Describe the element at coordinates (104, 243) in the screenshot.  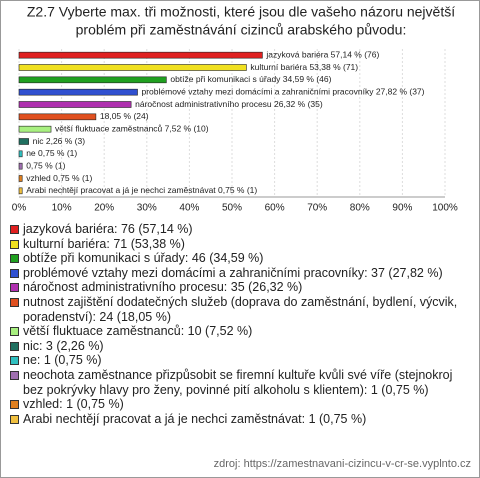
I see `legend-label: kulturní bariéra: 71 (53,38 %)` at that location.